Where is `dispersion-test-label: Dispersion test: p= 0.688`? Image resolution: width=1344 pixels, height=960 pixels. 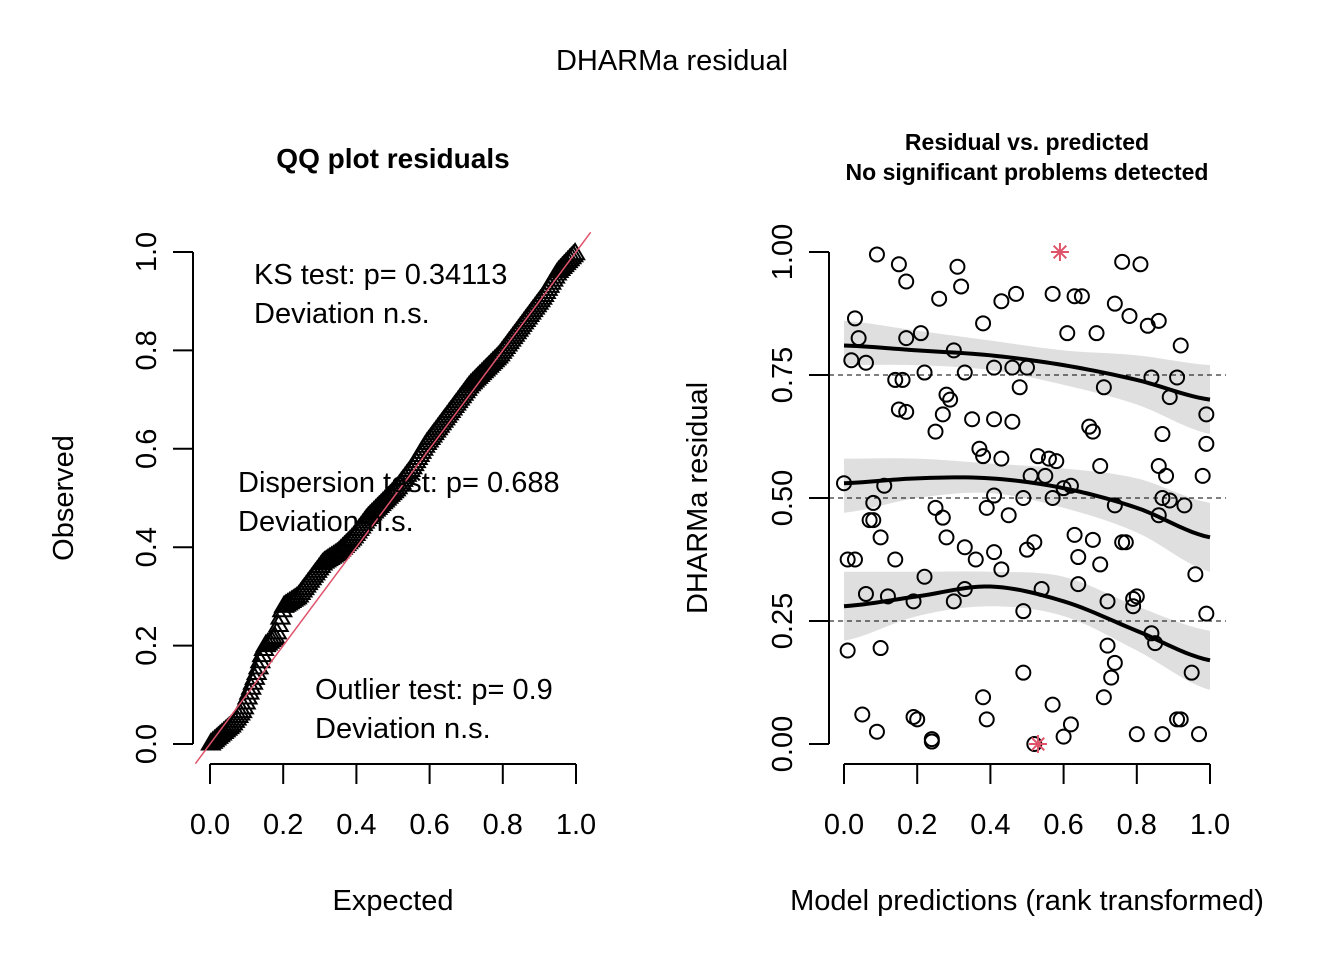
dispersion-test-label: Dispersion test: p= 0.688 is located at coordinates (399, 483).